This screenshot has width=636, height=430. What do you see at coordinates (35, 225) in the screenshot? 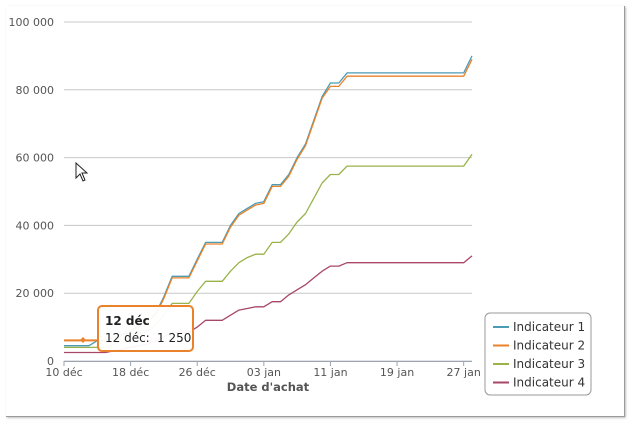
I see `y-tick-label: 40 000` at bounding box center [35, 225].